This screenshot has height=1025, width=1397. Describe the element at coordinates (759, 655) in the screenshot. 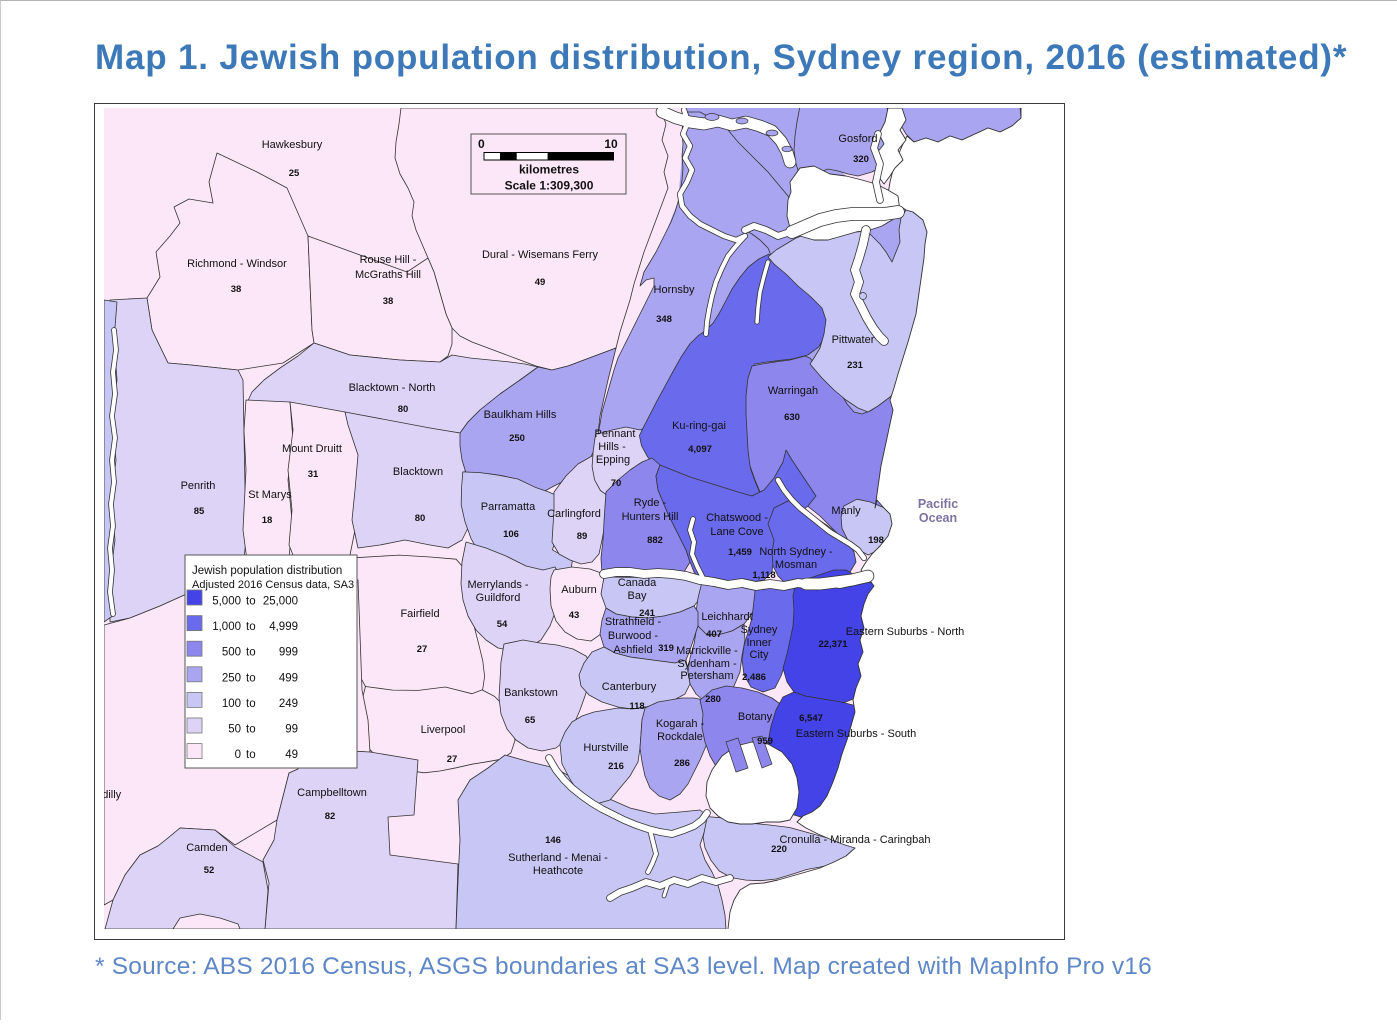

I see `svg-text: City` at that location.